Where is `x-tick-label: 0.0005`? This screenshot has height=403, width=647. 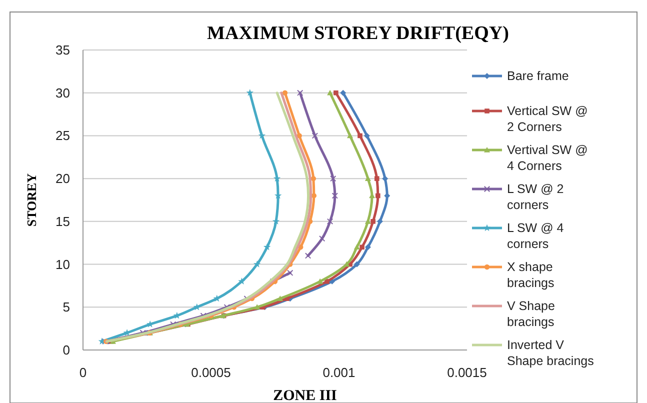 x-tick-label: 0.0005 is located at coordinates (211, 372).